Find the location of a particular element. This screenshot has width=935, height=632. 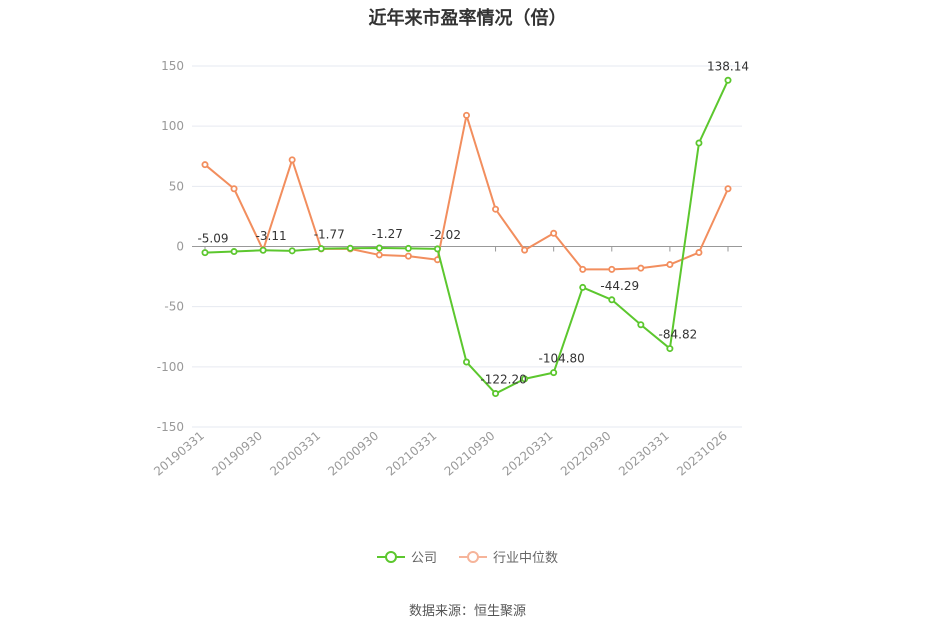

x-tick-label: 20200930 is located at coordinates (353, 454).